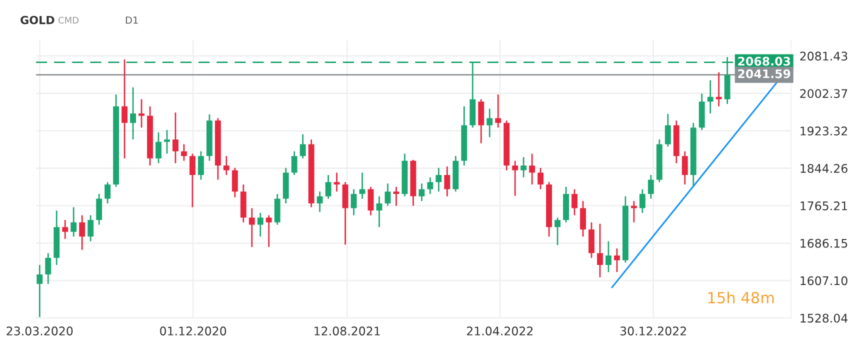  Describe the element at coordinates (824, 168) in the screenshot. I see `y-tick-label: 1844.26` at that location.